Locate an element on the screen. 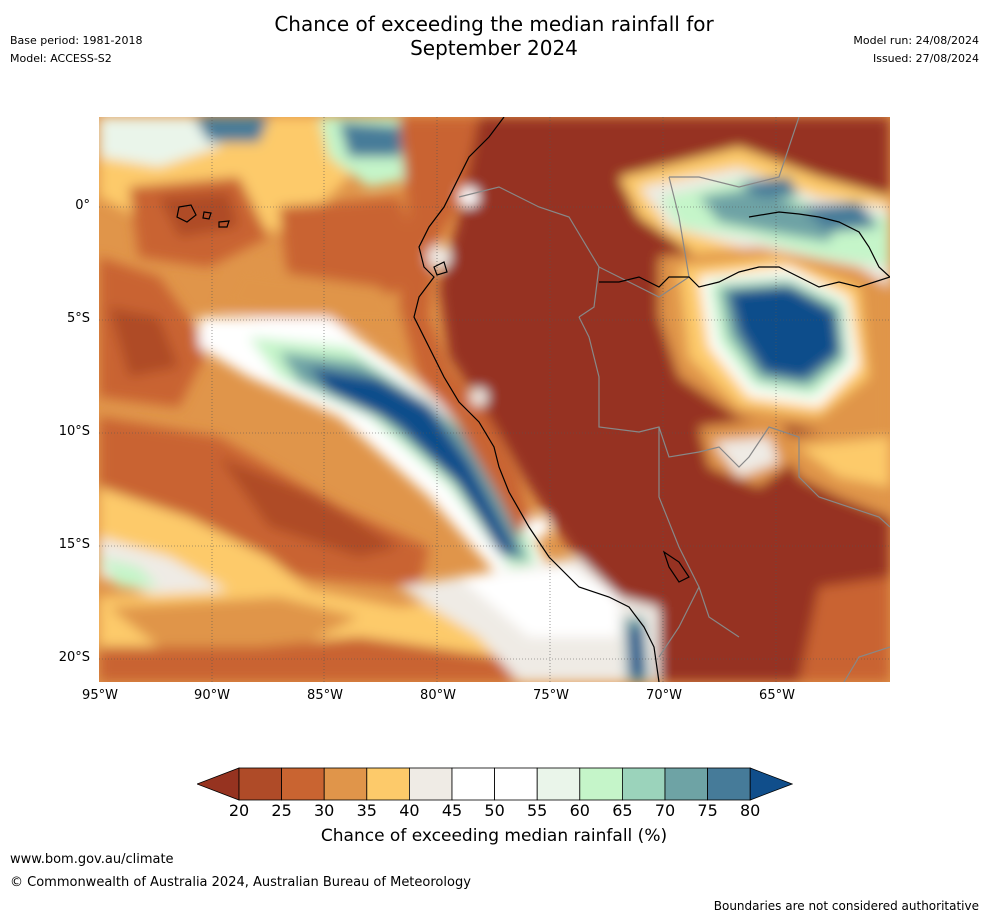 The width and height of the screenshot is (988, 919). lon-label: 95°W is located at coordinates (100, 695).